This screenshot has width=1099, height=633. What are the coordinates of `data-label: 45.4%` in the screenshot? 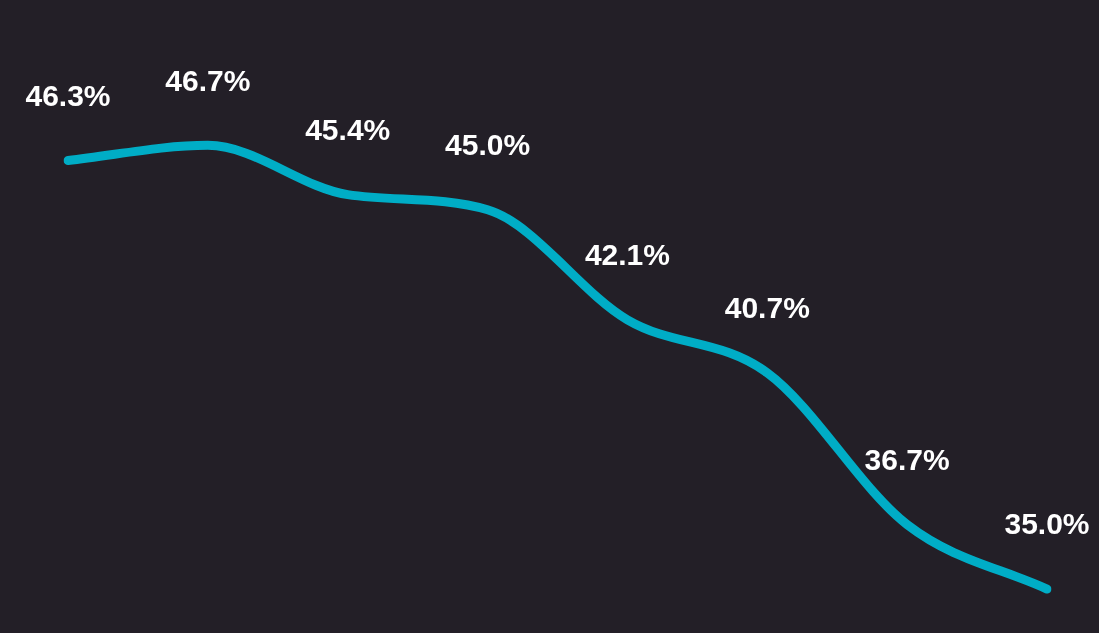 It's located at (348, 129).